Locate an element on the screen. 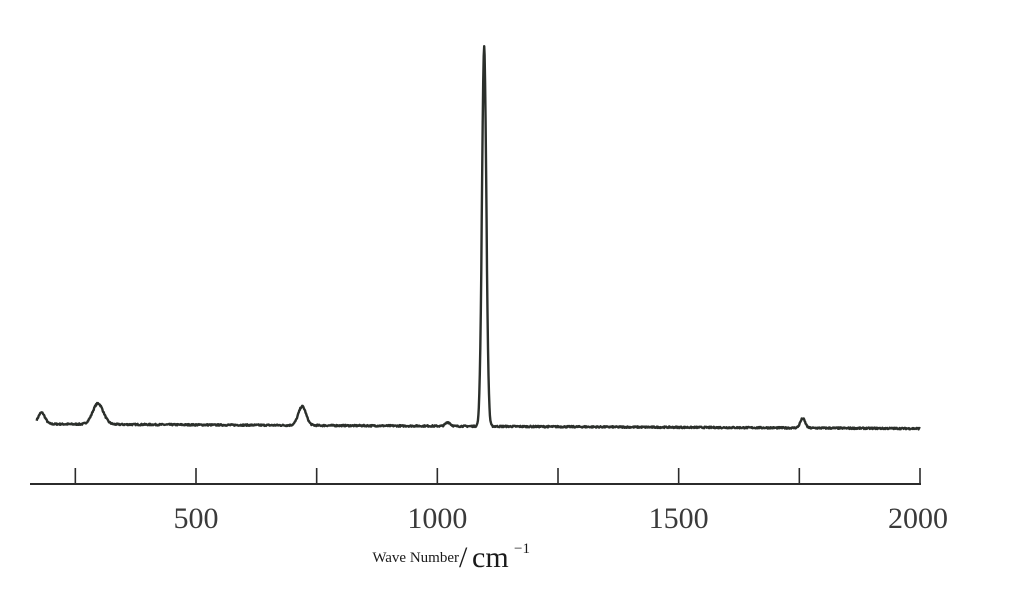 The width and height of the screenshot is (1024, 599). x-axis-label-text: Wave Number is located at coordinates (415, 558).